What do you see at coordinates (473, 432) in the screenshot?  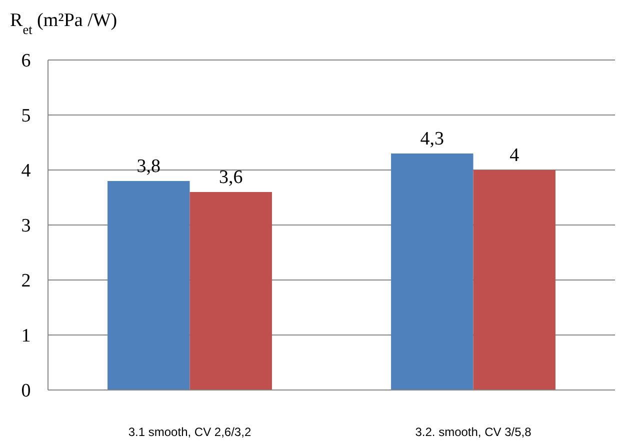 I see `x-tick-label: 3.2. smooth, CV 3/5,8` at bounding box center [473, 432].